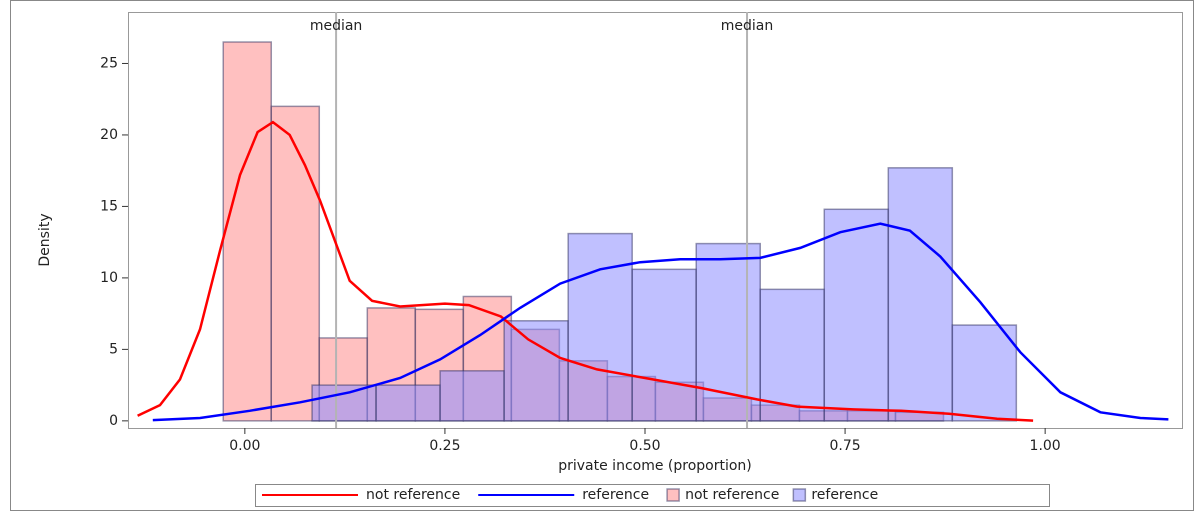 The height and width of the screenshot is (511, 1194). What do you see at coordinates (244, 446) in the screenshot?
I see `x-tick-label: 0.00` at bounding box center [244, 446].